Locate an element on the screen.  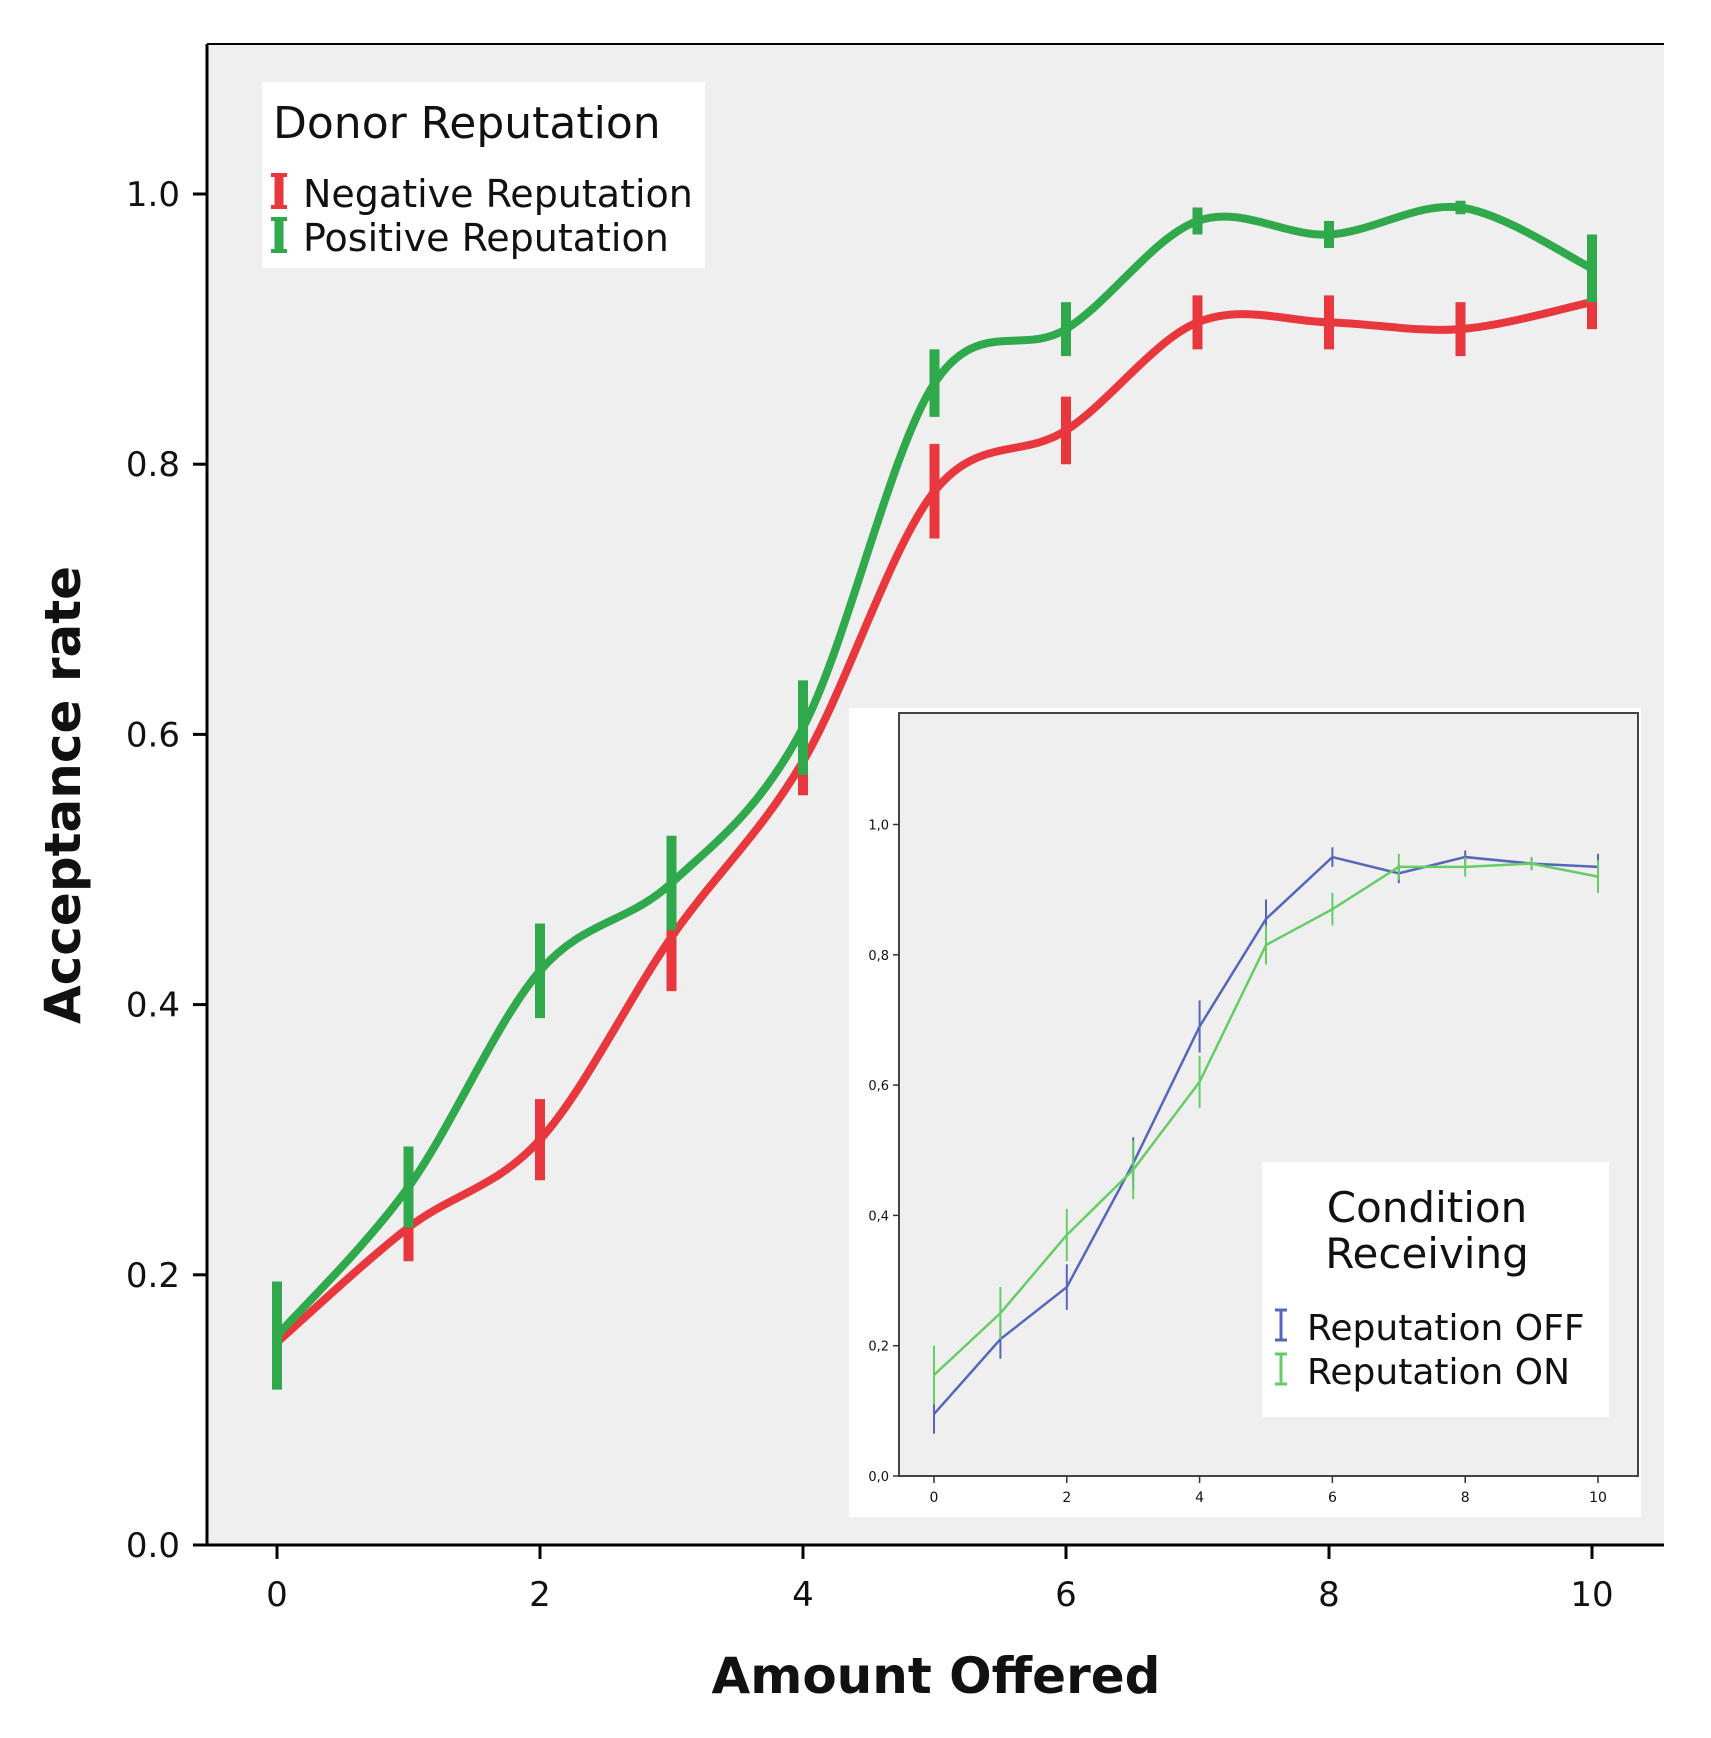
main-legend-box is located at coordinates (483, 175).